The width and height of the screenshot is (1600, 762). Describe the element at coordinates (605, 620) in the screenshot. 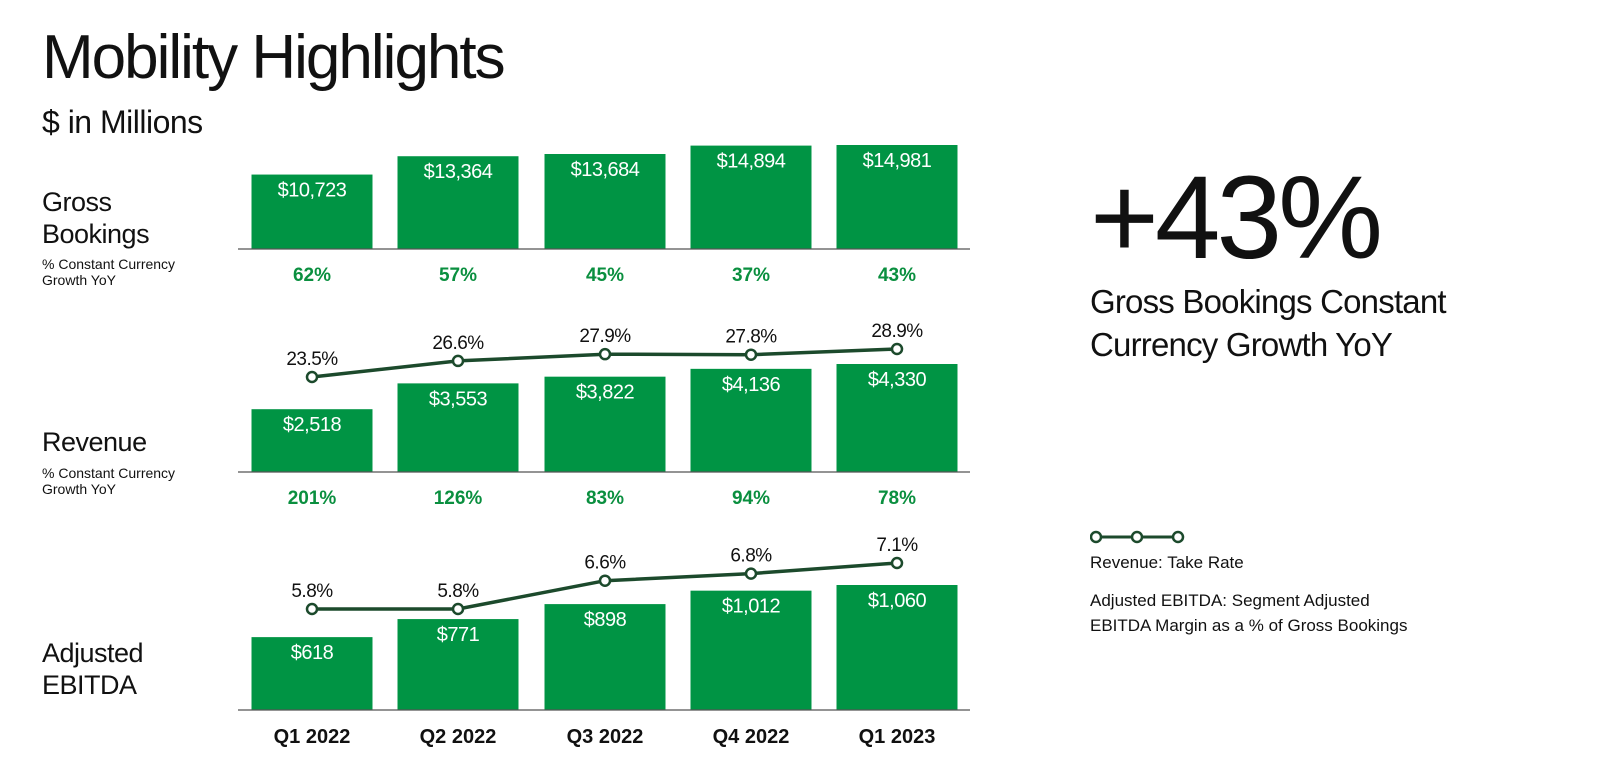

I see `ebitda-bar-value-label: $898` at that location.